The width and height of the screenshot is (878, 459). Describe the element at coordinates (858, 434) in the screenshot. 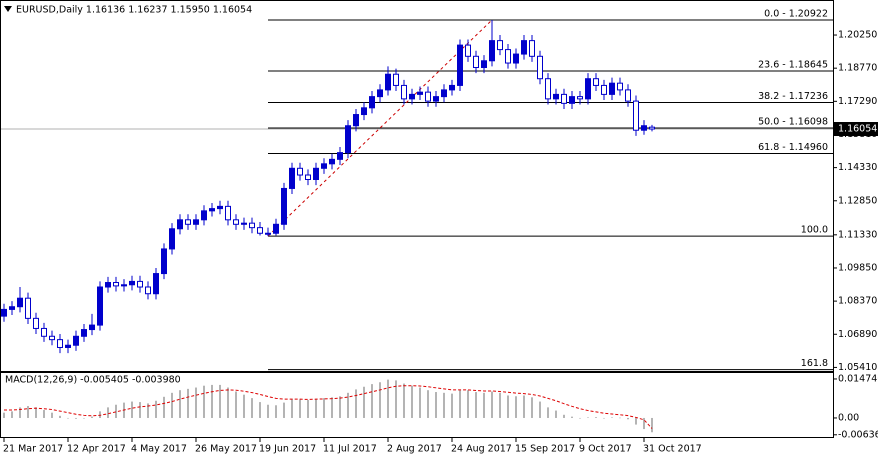

I see `y-tick-label: -0.006364` at that location.